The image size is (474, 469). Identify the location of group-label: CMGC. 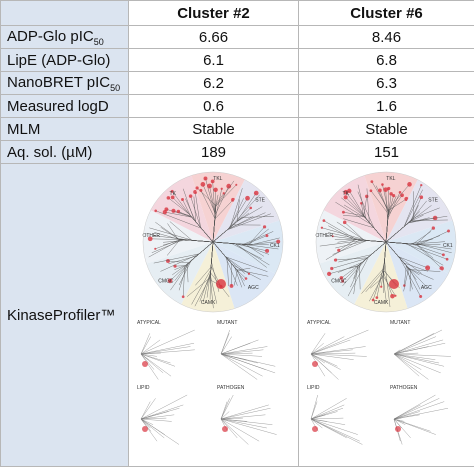
(166, 281).